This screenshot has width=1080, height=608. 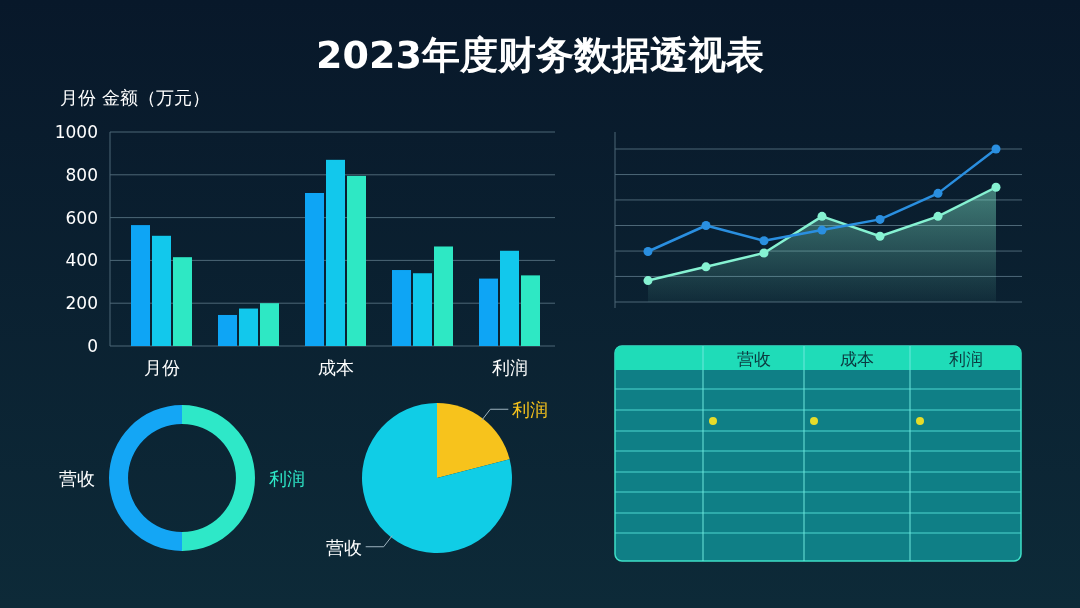 What do you see at coordinates (135, 97) in the screenshot?
I see `y-axis-title: 月份 金额（万元）` at bounding box center [135, 97].